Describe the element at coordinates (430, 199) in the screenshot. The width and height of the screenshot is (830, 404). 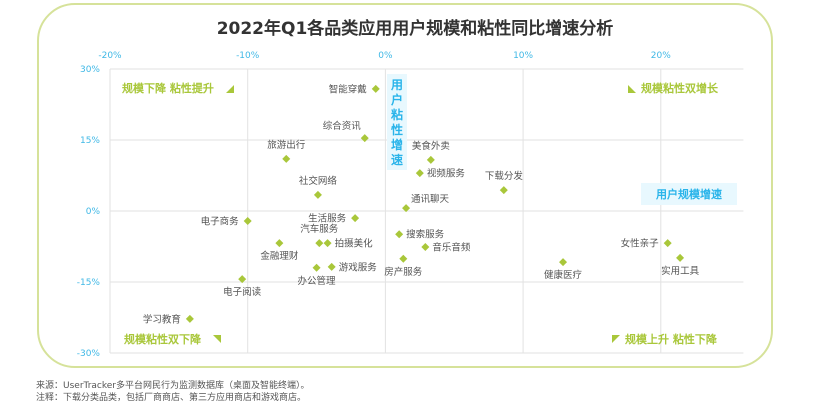
I see `point-label: 通讯聊天` at that location.